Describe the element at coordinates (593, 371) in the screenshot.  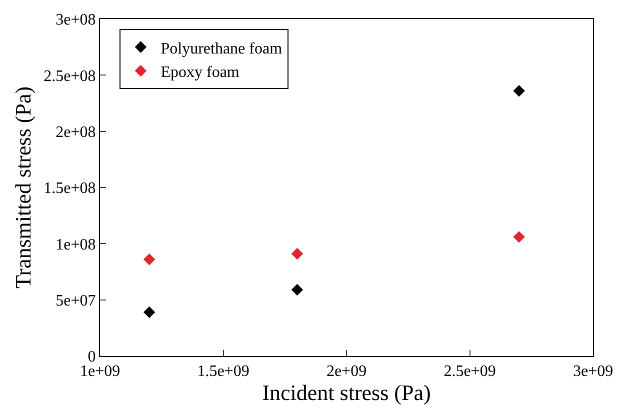
I see `x-tick-label: 3e+09` at that location.